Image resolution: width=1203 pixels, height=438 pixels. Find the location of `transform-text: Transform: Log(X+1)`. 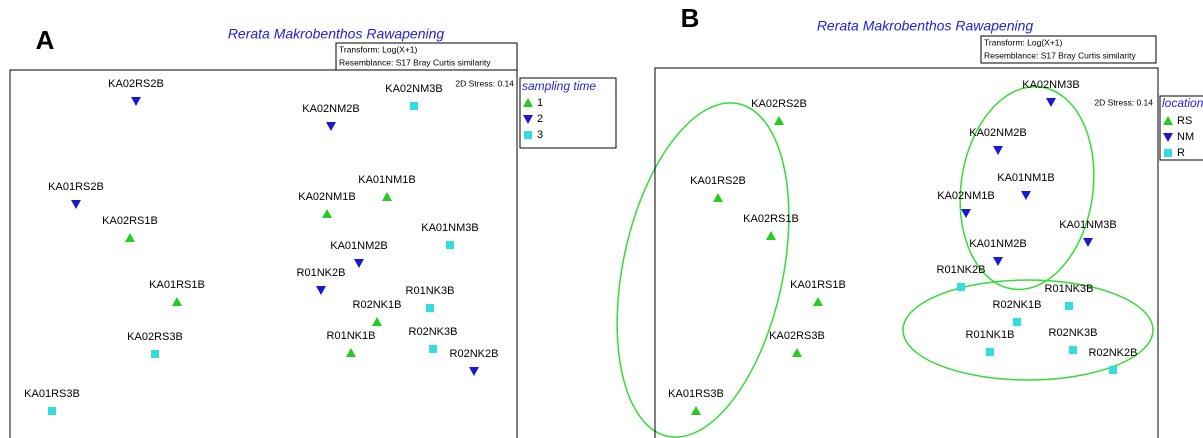

transform-text: Transform: Log(X+1) is located at coordinates (1023, 42).